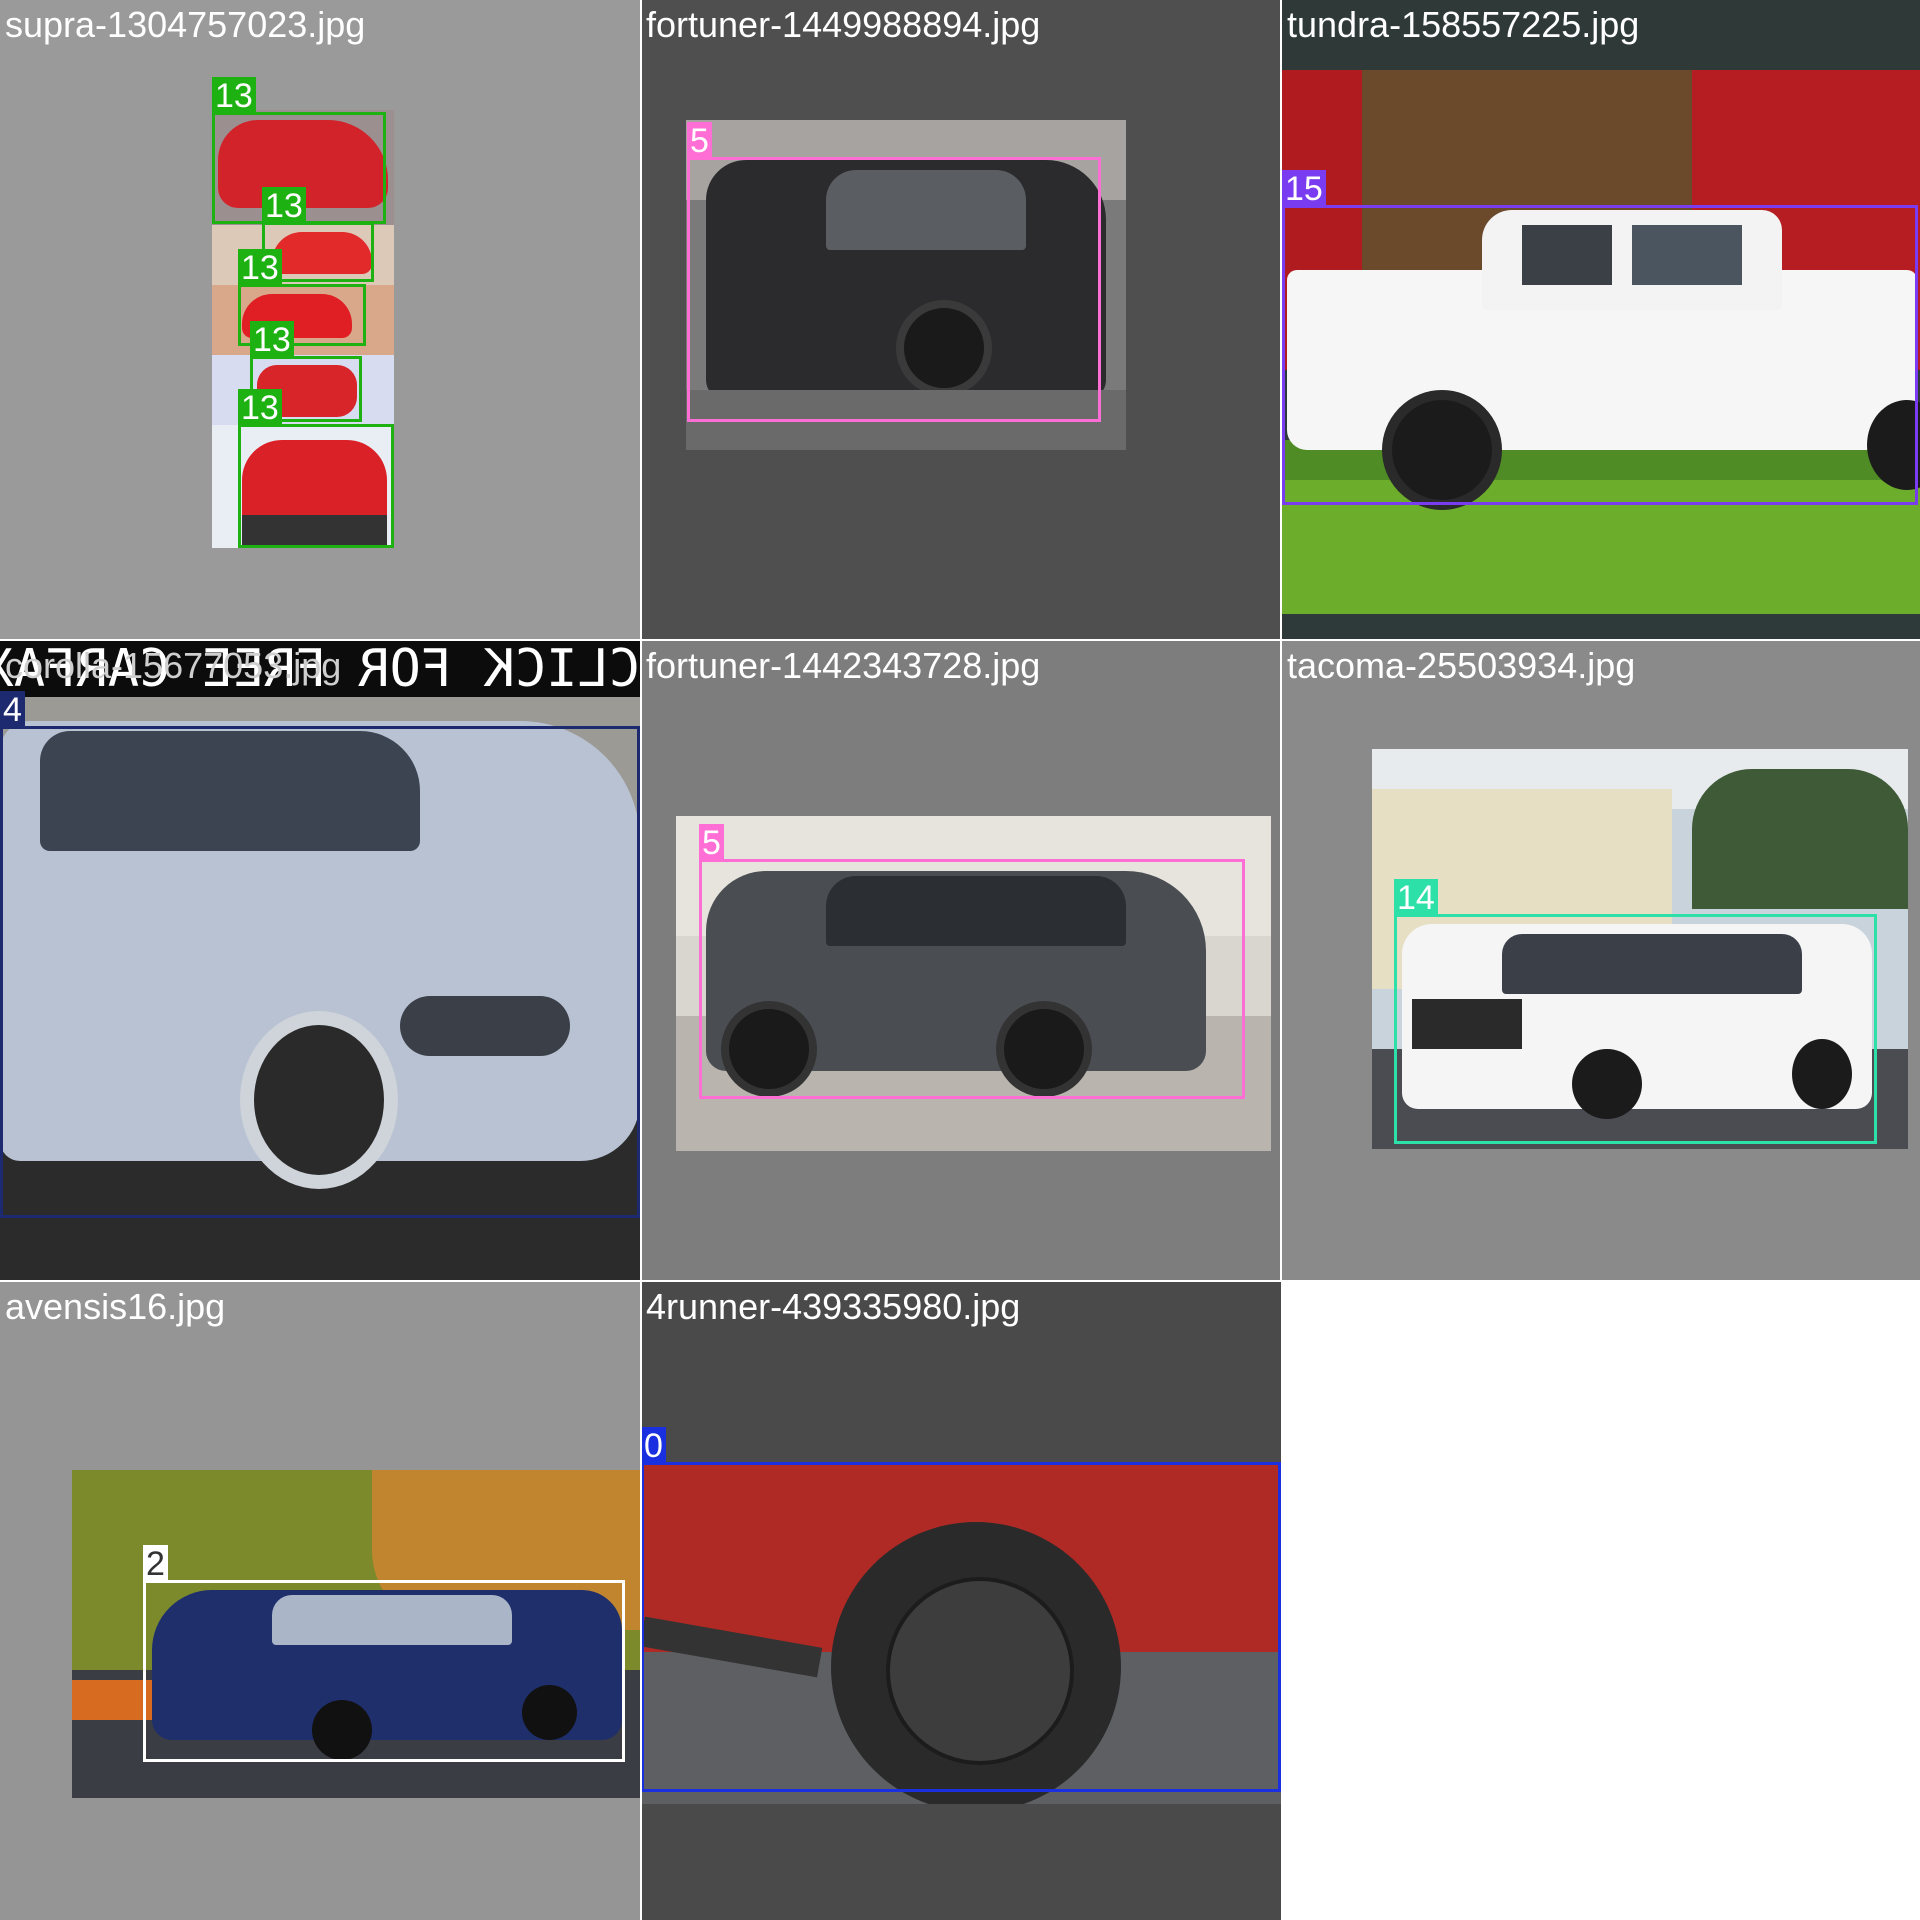  I want to click on tile-filename: avensis16.jpg, so click(115, 1306).